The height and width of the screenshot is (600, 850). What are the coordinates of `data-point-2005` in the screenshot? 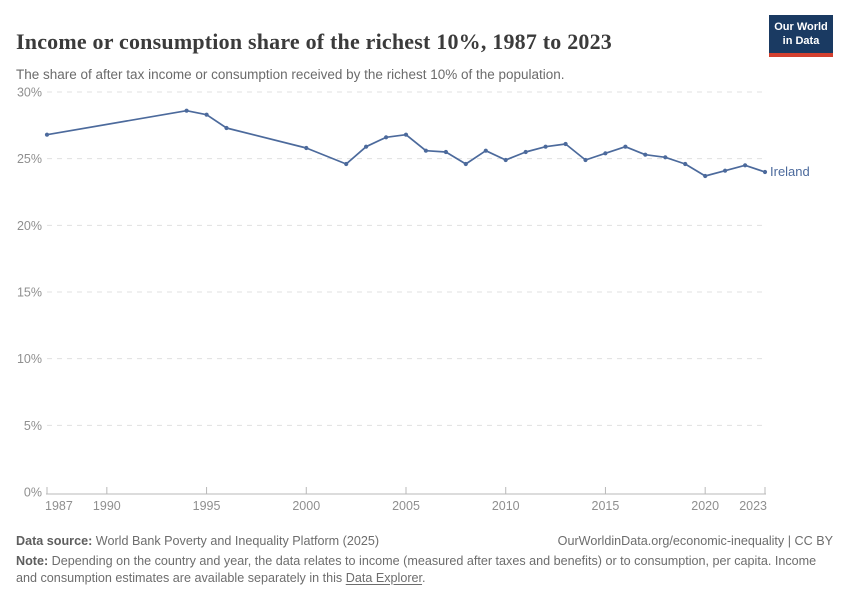 It's located at (406, 134).